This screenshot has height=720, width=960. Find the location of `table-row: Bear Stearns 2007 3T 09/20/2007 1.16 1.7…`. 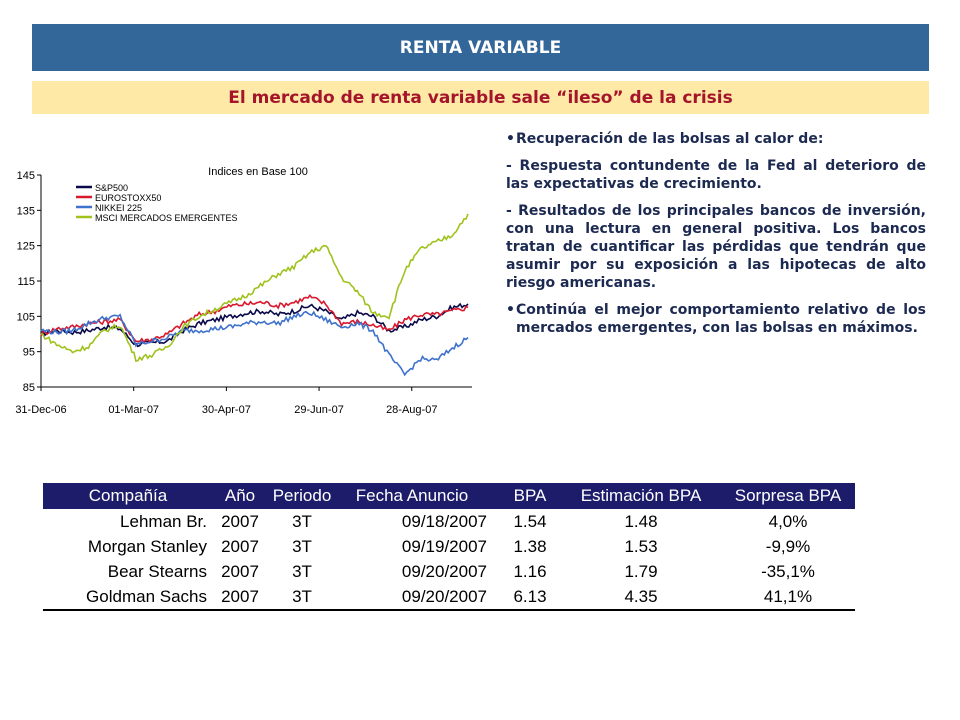

table-row: Bear Stearns 2007 3T 09/20/2007 1.16 1.7… is located at coordinates (449, 571).